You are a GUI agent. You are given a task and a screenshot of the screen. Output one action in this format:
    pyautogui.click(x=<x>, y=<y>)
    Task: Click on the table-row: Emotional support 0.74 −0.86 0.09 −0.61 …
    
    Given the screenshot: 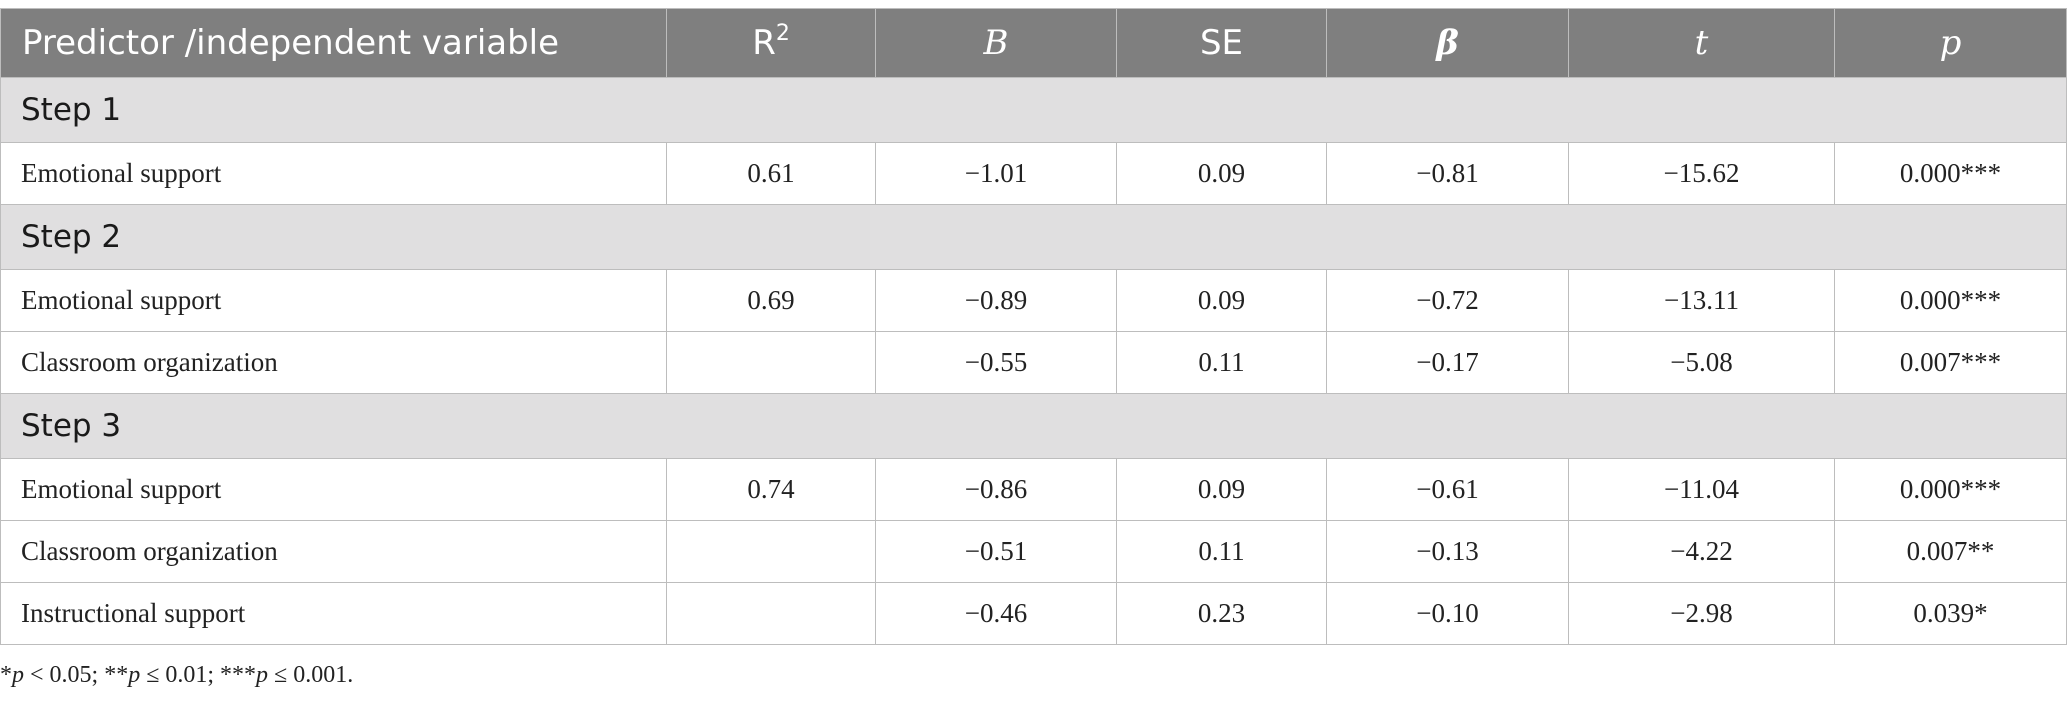 What is the action you would take?
    pyautogui.click(x=1033, y=489)
    